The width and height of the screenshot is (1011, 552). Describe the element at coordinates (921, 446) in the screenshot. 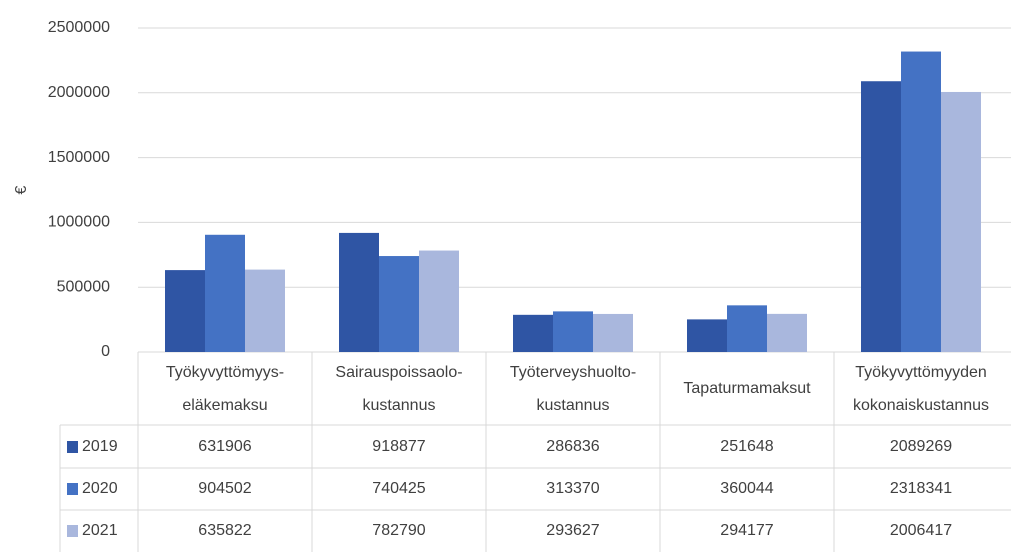

I see `table-value: 2089269` at that location.